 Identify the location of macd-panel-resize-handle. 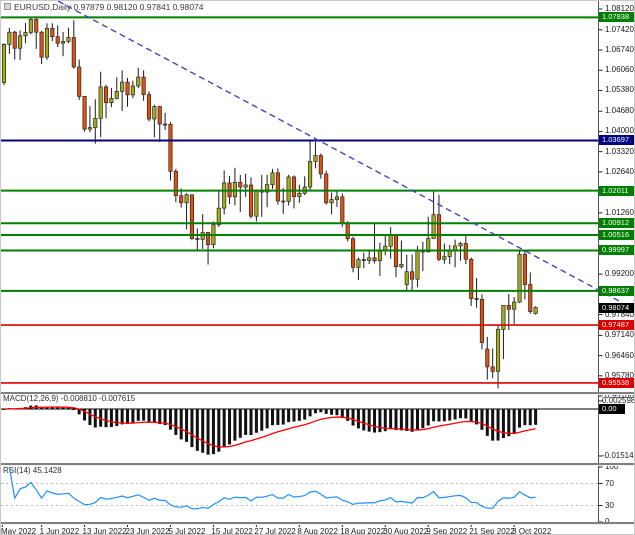
(317, 393).